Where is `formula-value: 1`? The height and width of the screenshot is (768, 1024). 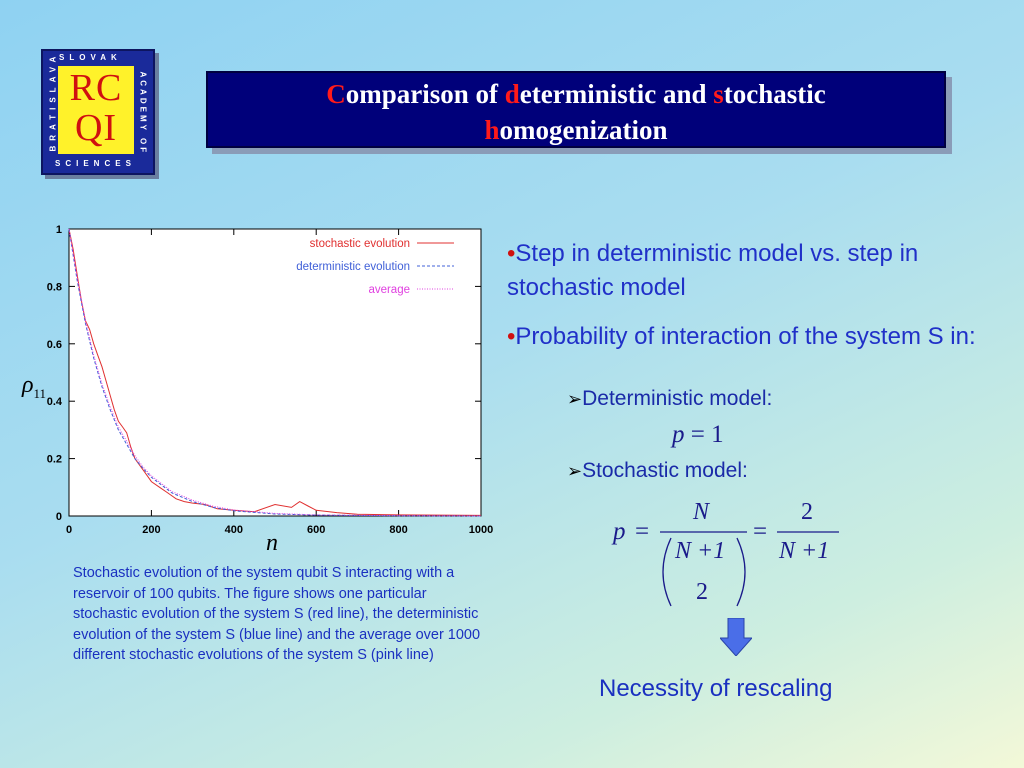
formula-value: 1 is located at coordinates (717, 434).